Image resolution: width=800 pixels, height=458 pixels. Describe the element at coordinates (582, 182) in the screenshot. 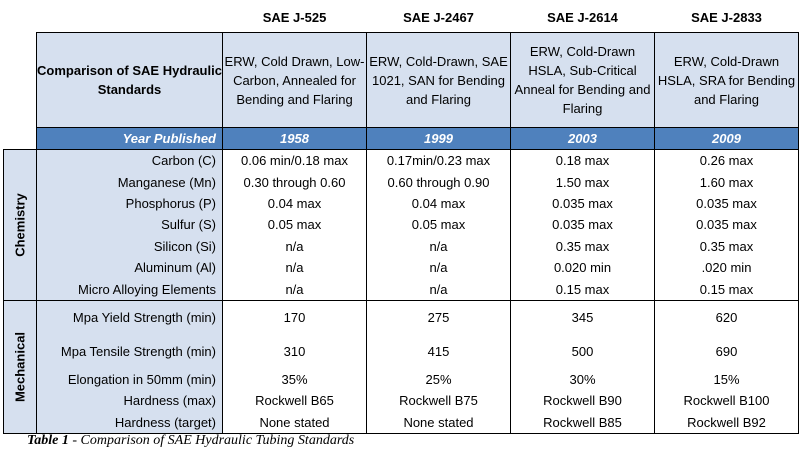

I see `table-cell: 1.50 max` at that location.